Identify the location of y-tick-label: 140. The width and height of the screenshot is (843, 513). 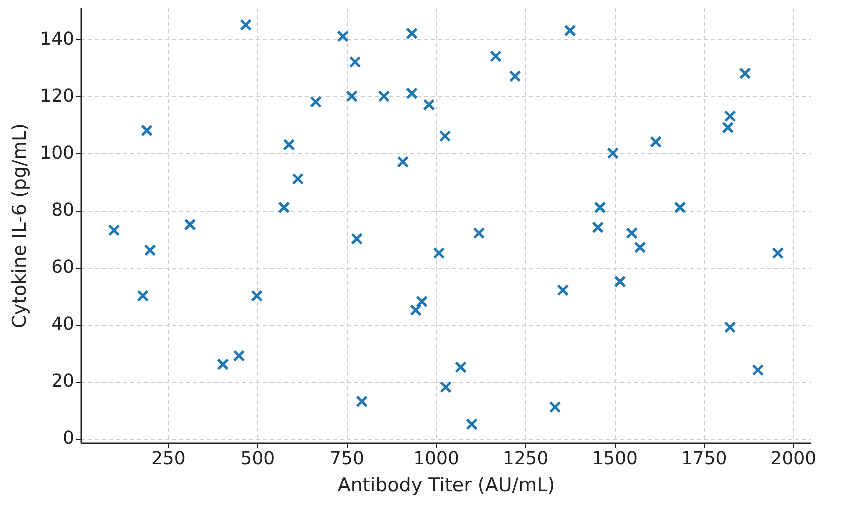
(57, 39).